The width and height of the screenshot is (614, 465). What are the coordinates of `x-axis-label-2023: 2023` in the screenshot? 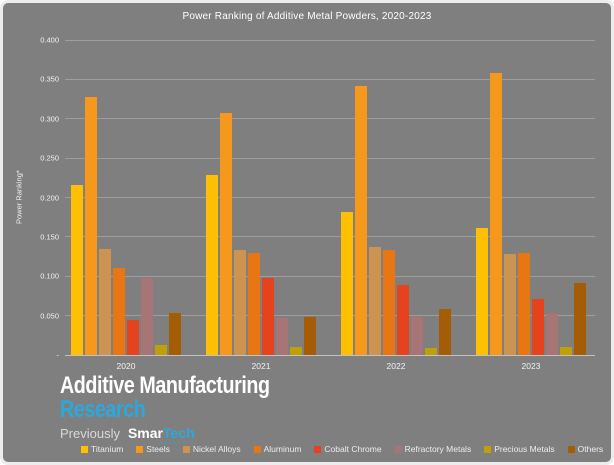 It's located at (531, 366).